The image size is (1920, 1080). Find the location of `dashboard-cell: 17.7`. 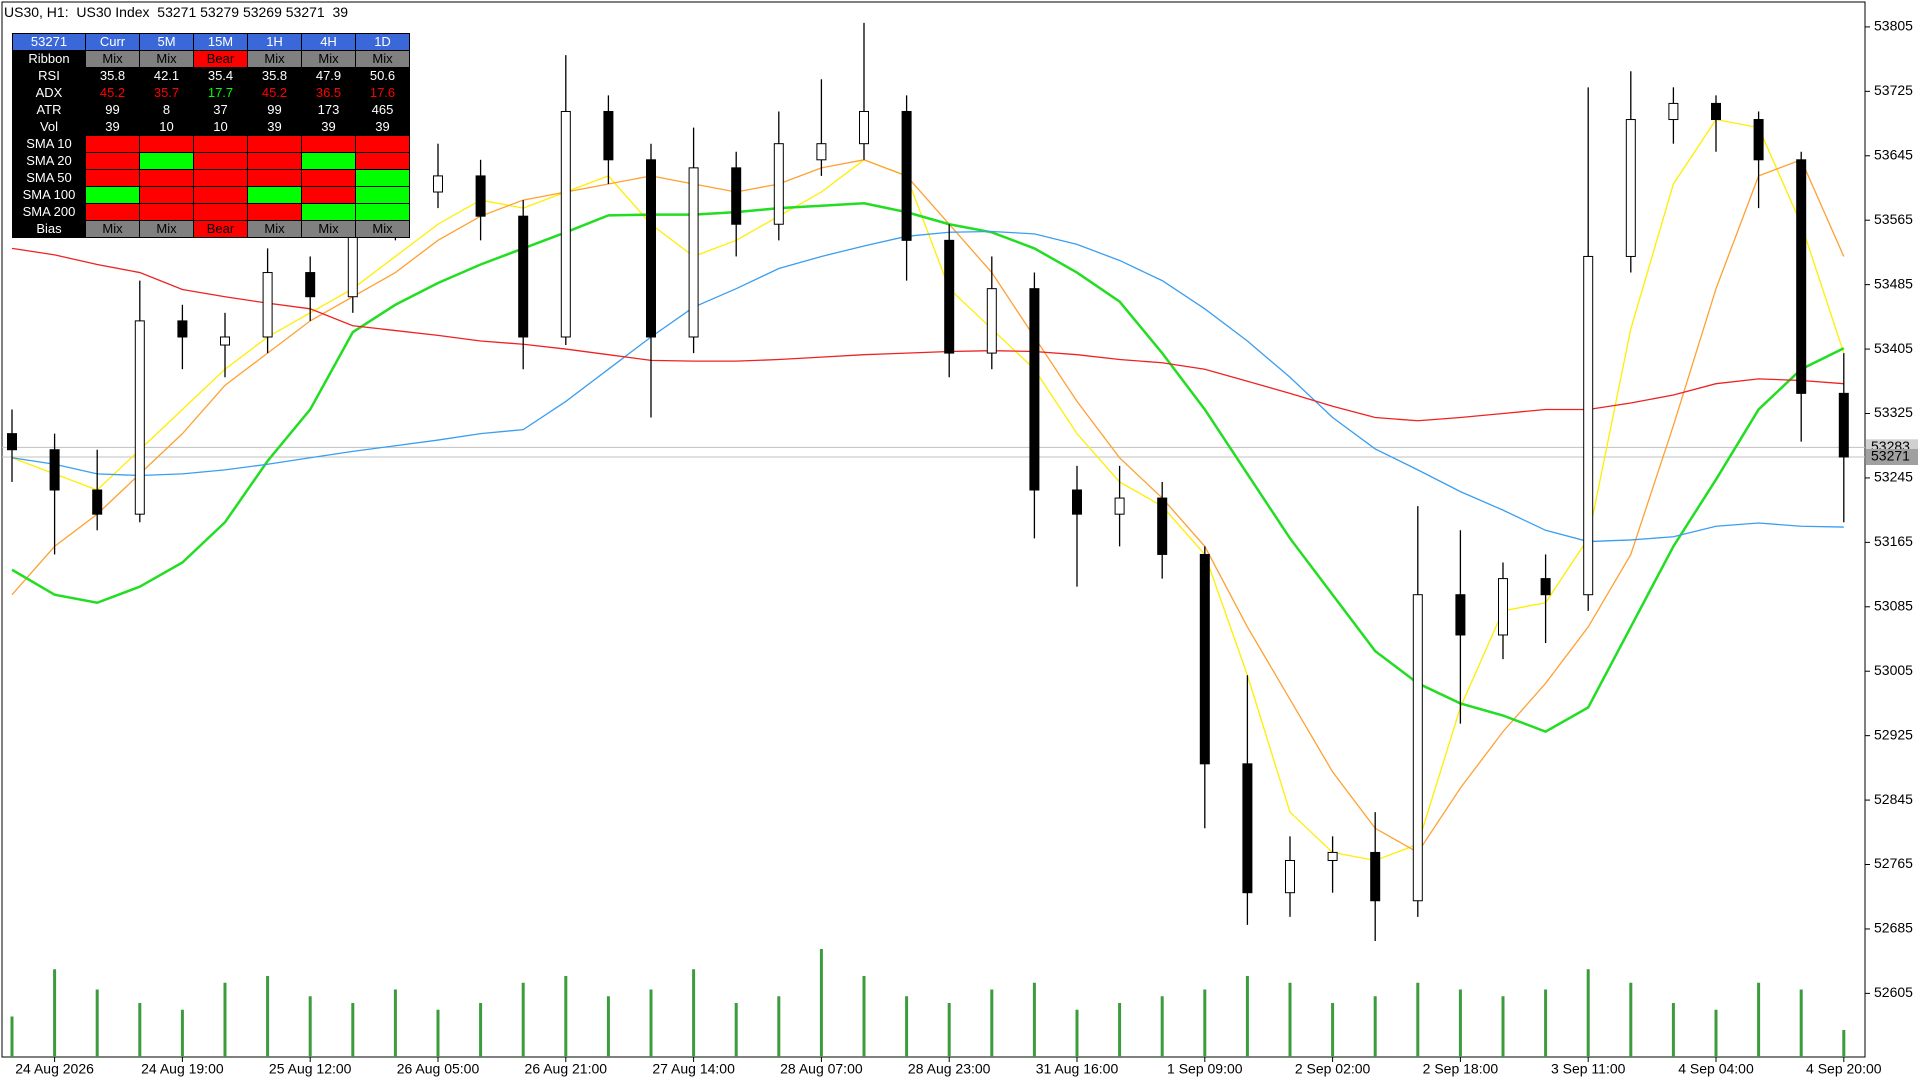

dashboard-cell: 17.7 is located at coordinates (220, 93).